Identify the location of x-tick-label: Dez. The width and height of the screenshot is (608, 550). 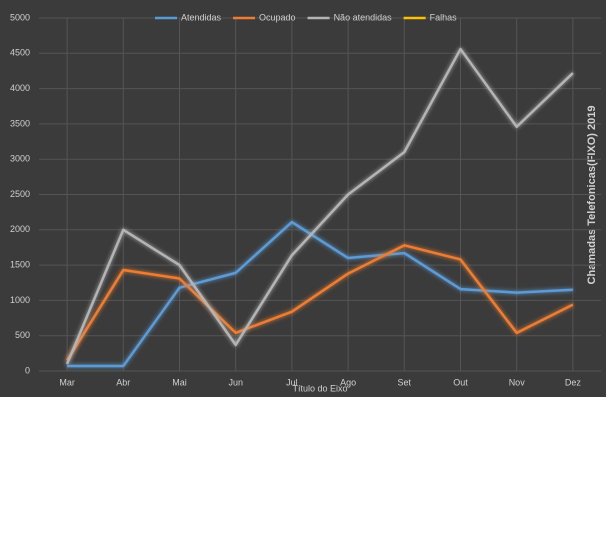
(573, 382).